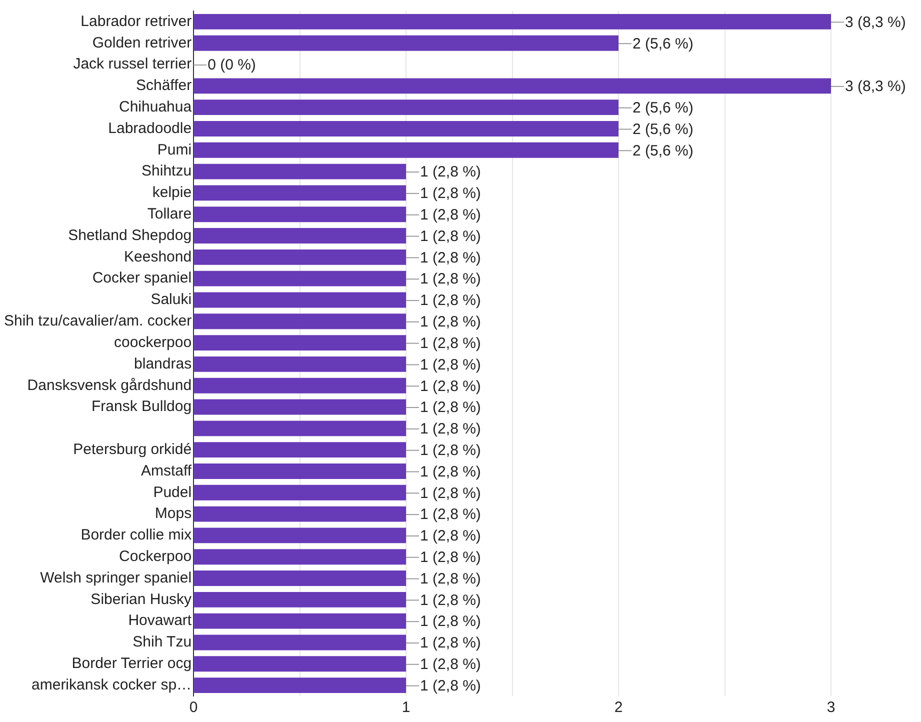  Describe the element at coordinates (158, 257) in the screenshot. I see `y-tick-label: Keeshond` at that location.